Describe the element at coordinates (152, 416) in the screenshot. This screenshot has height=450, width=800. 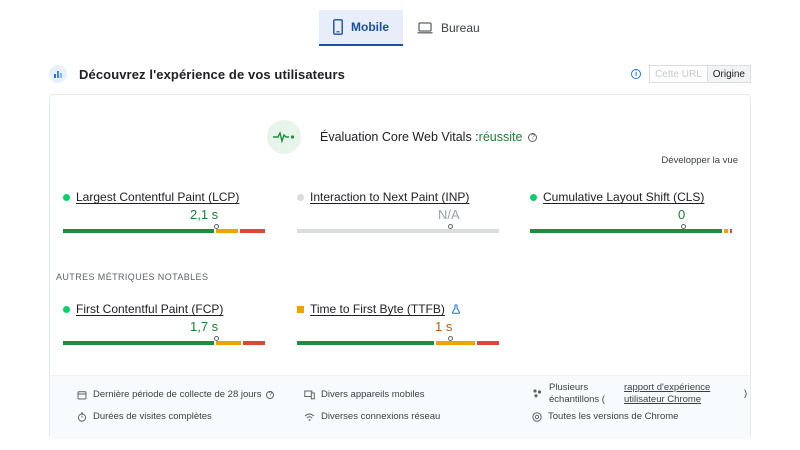
I see `visits-text: Durées de visites complètes` at that location.